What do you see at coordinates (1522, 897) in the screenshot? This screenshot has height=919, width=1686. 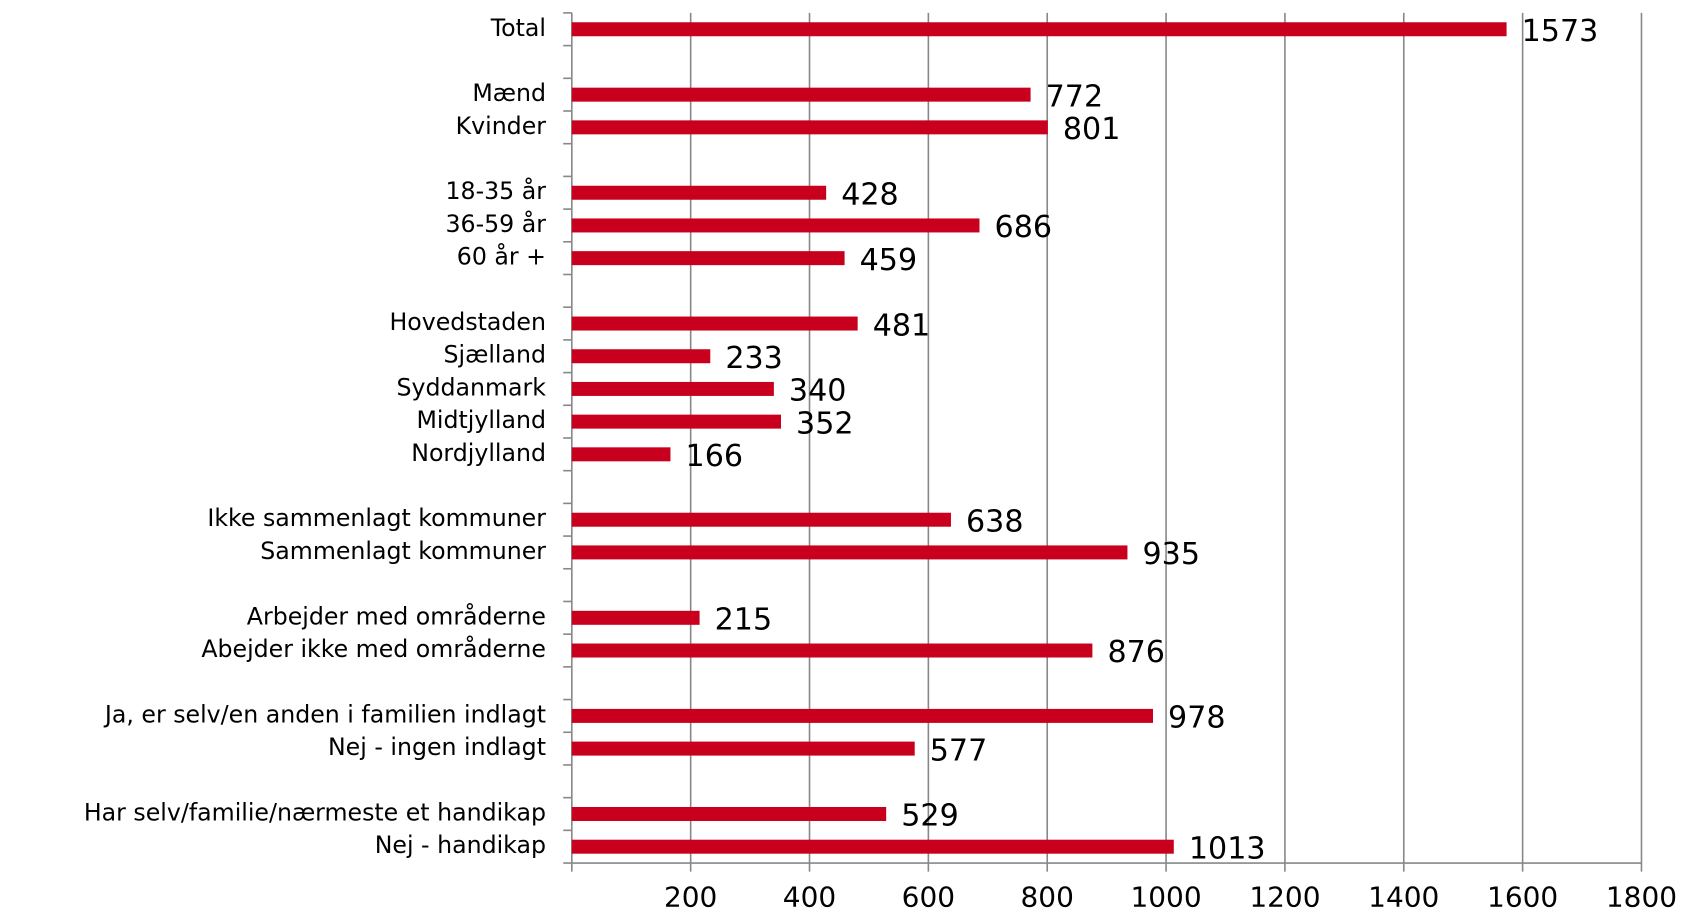 I see `x-tick-label: 1600` at bounding box center [1522, 897].